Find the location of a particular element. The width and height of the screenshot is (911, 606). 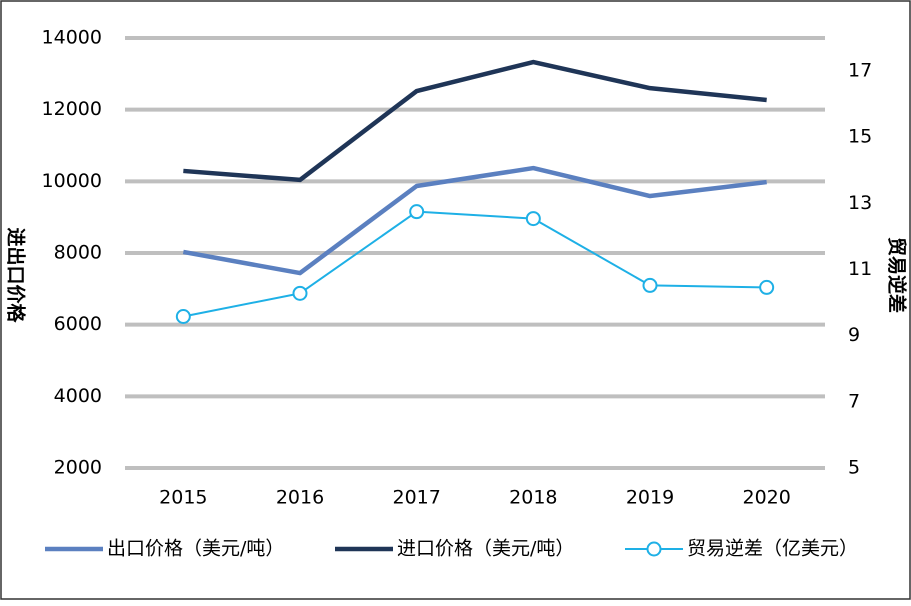

x-tick-label: 2015 is located at coordinates (183, 498).